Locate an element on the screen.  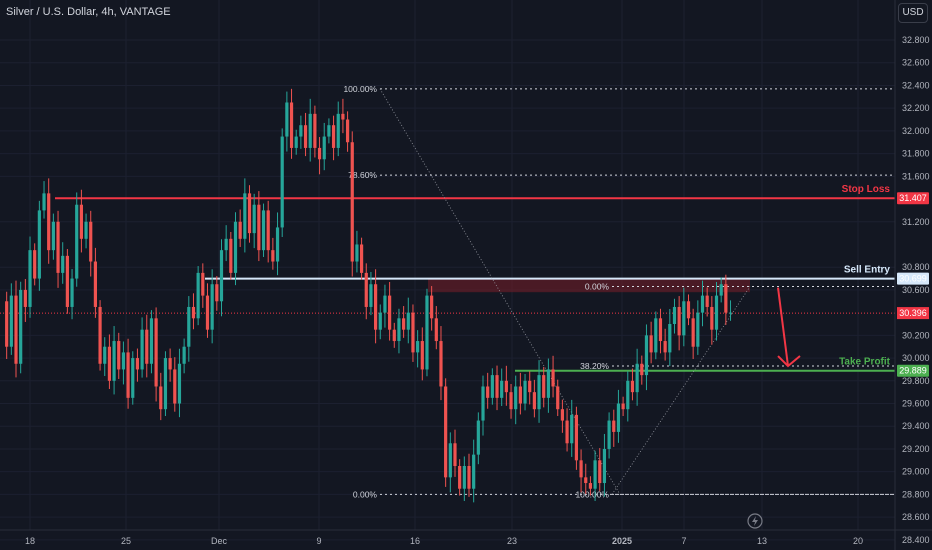
level-label-2: Sell Entry is located at coordinates (867, 270).